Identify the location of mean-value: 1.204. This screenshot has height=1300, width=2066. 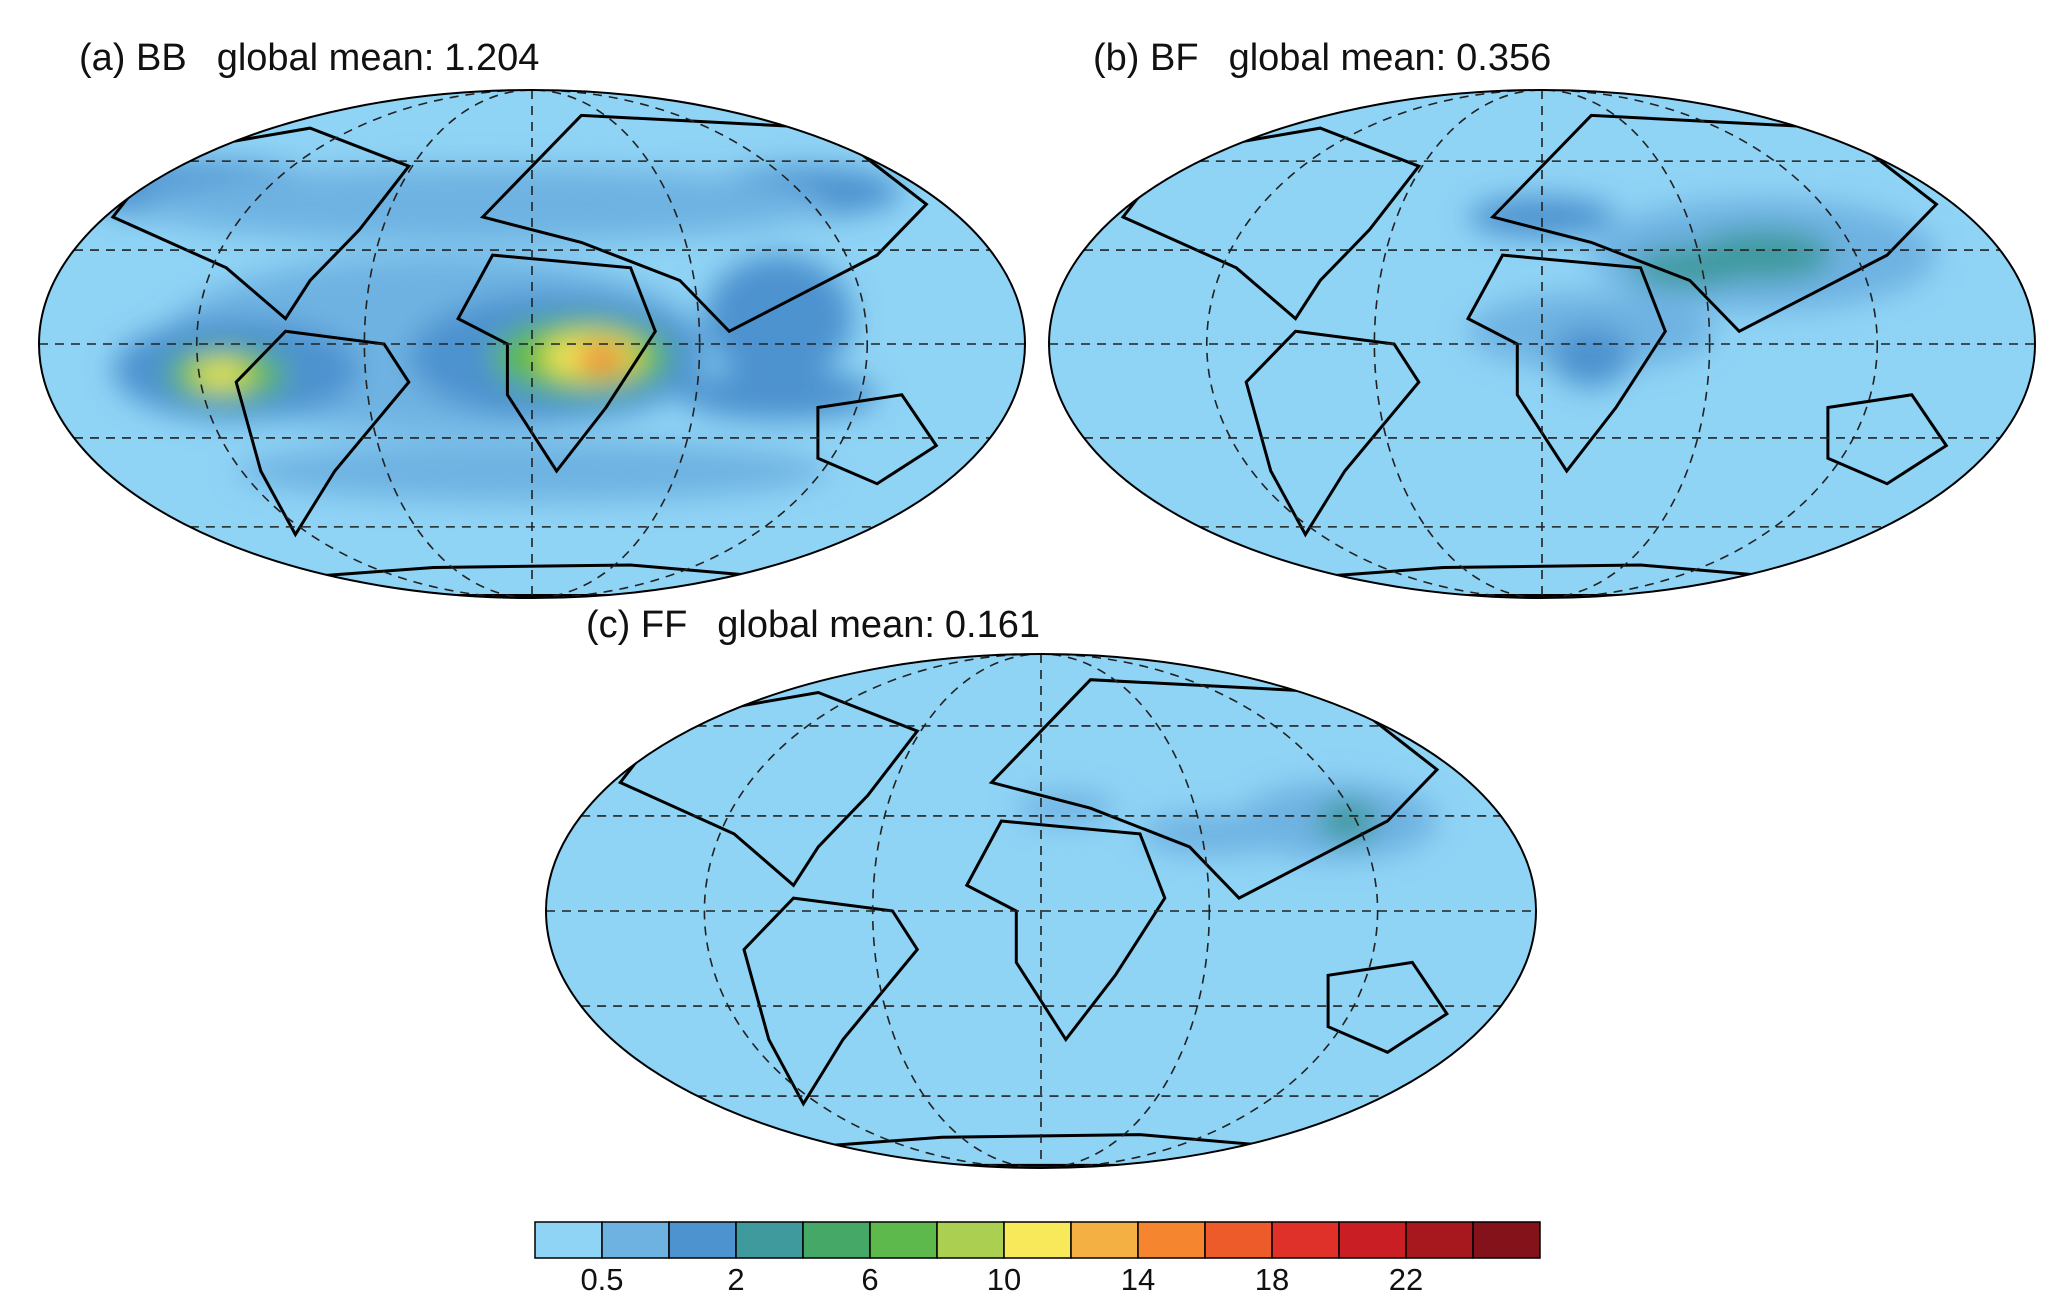
(491, 58).